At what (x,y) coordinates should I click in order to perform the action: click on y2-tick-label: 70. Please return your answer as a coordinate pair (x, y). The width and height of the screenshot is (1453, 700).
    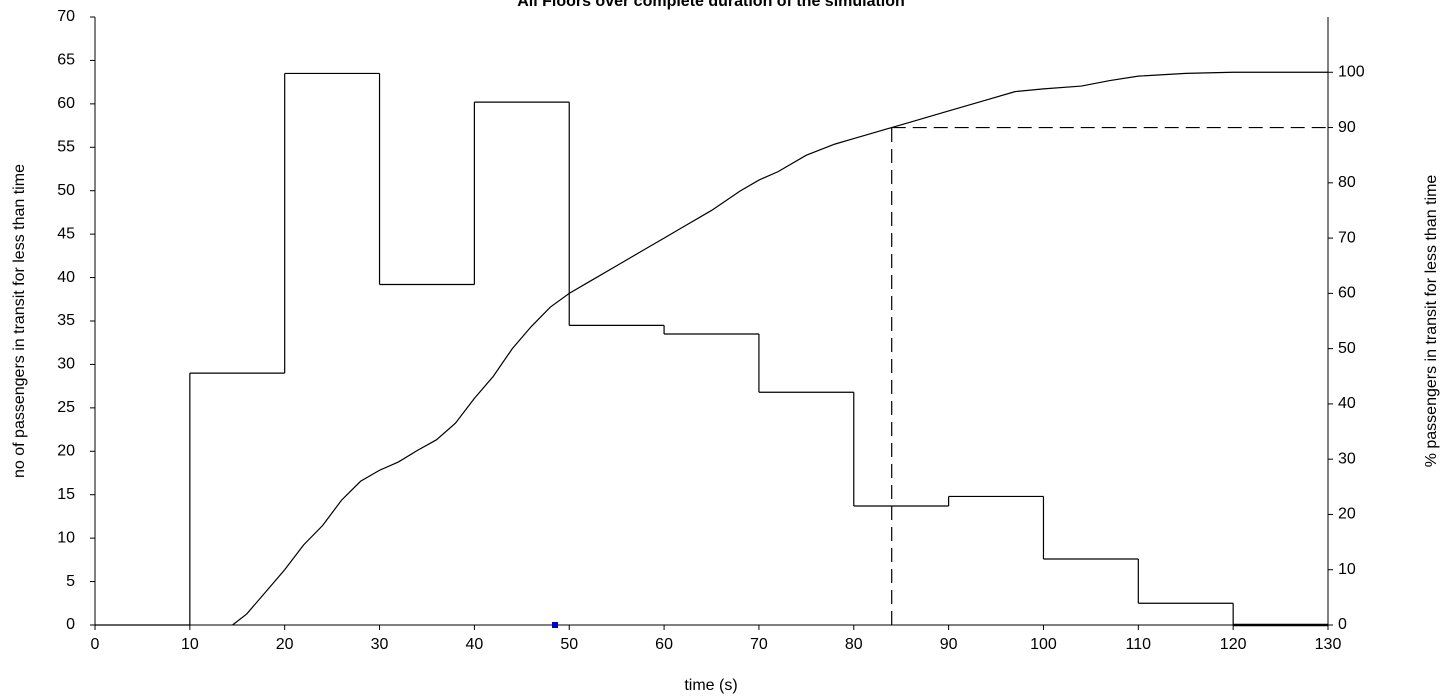
    Looking at the image, I should click on (1347, 237).